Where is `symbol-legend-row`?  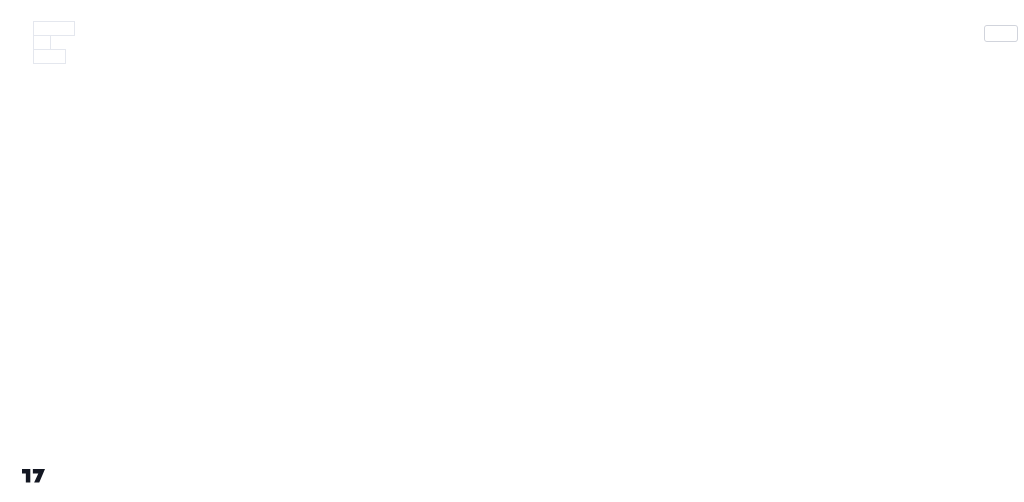 symbol-legend-row is located at coordinates (54, 28).